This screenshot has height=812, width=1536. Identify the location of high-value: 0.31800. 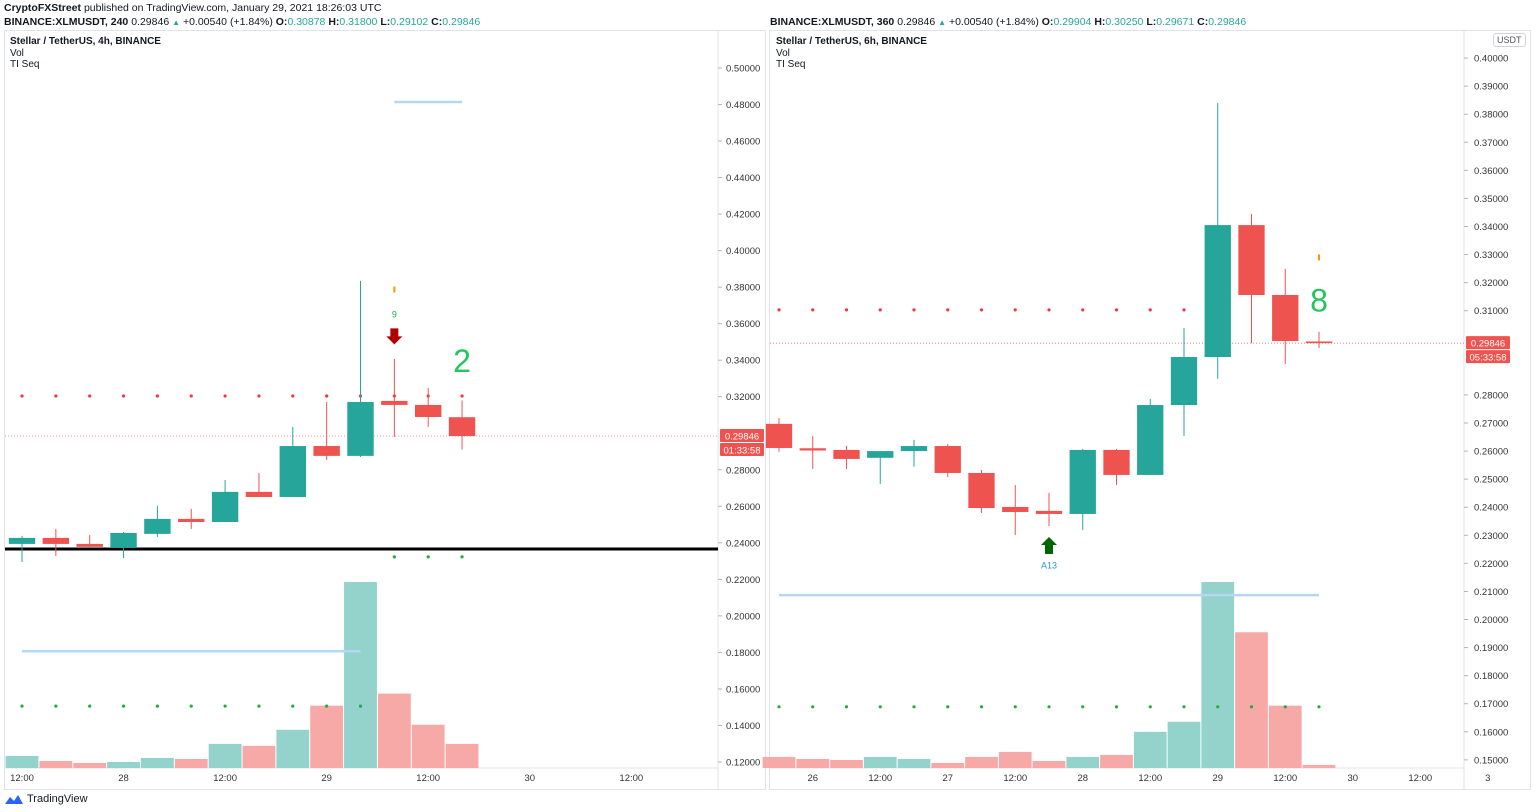
(358, 22).